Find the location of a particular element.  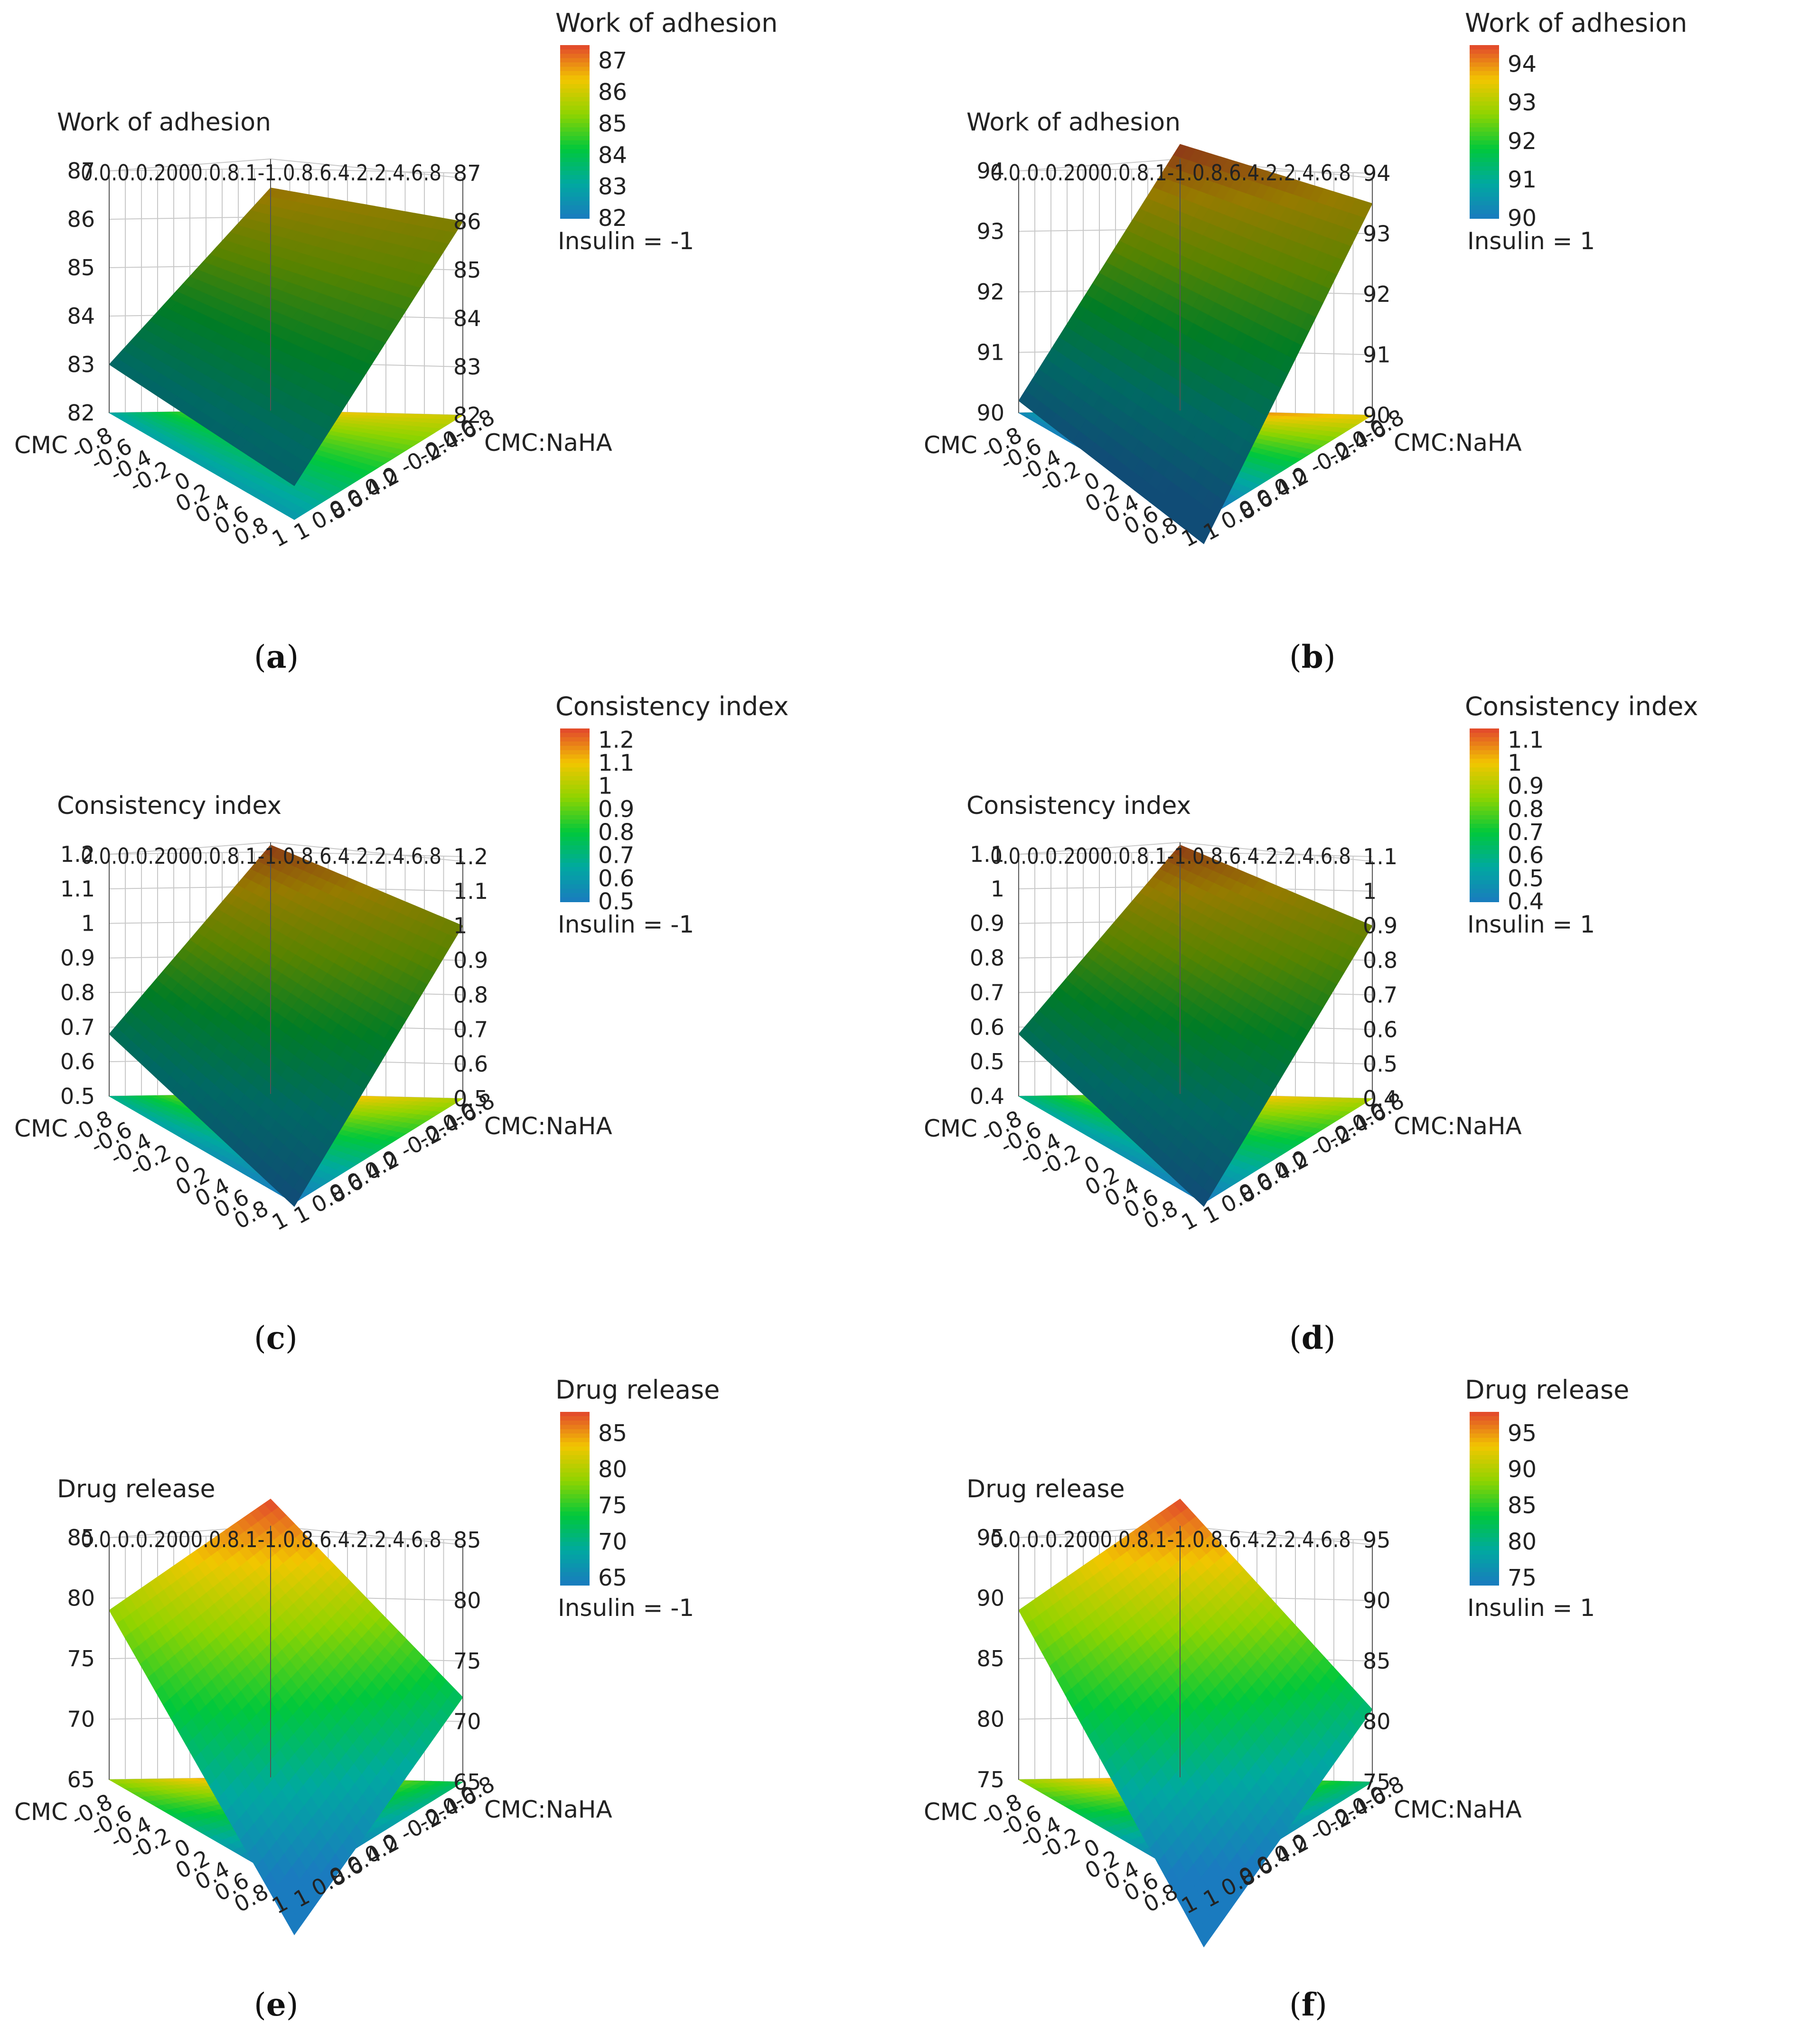

z-tick-right: 1 is located at coordinates (460, 926).